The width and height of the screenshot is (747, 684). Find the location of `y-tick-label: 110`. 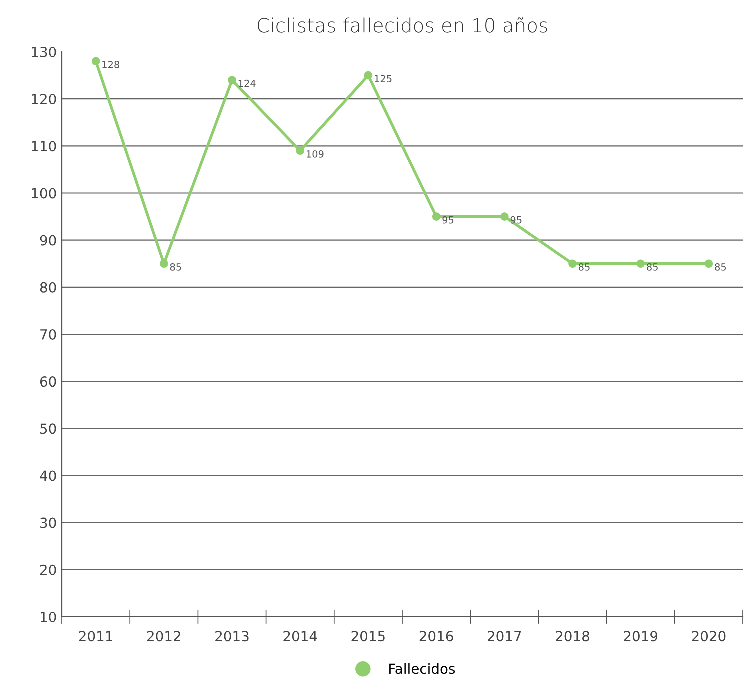

y-tick-label: 110 is located at coordinates (44, 146).